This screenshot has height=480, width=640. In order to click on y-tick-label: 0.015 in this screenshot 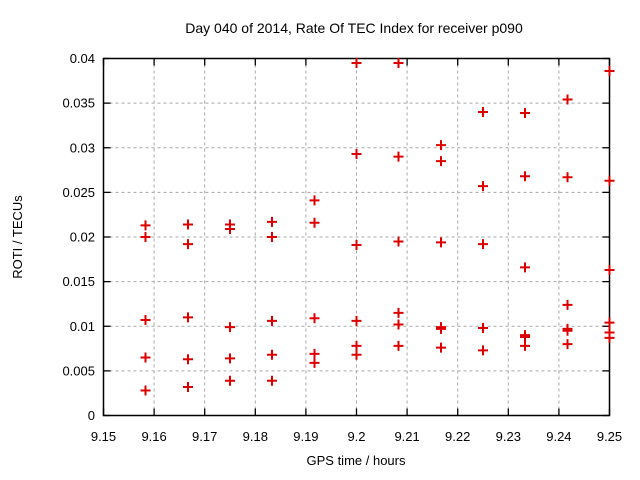, I will do `click(78, 281)`.